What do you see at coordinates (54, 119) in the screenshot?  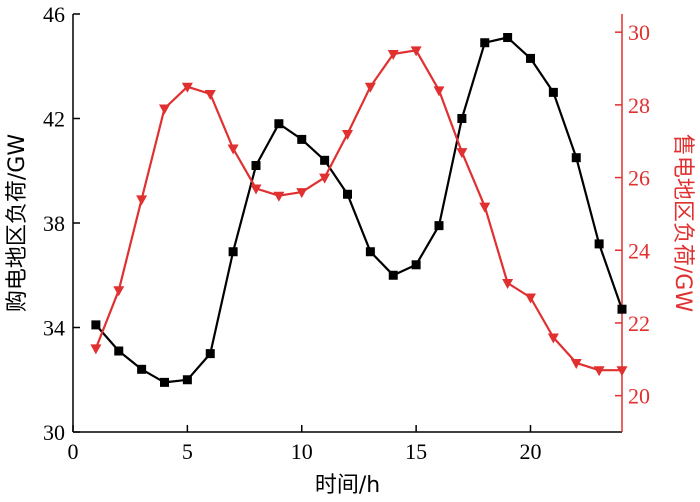 I see `y-left-tick-label: 42` at bounding box center [54, 119].